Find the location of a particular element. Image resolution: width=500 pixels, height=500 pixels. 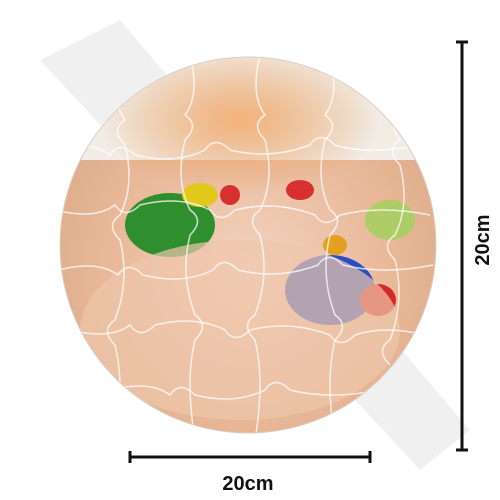

width-dimension is located at coordinates (250, 457).